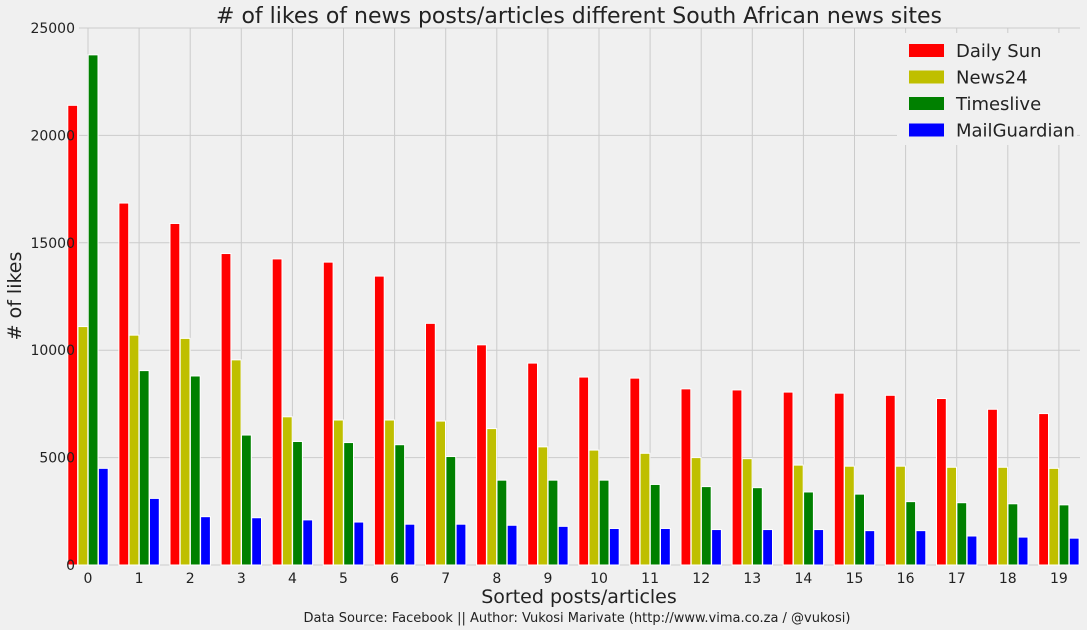  I want to click on x-tick-label: 3, so click(241, 579).